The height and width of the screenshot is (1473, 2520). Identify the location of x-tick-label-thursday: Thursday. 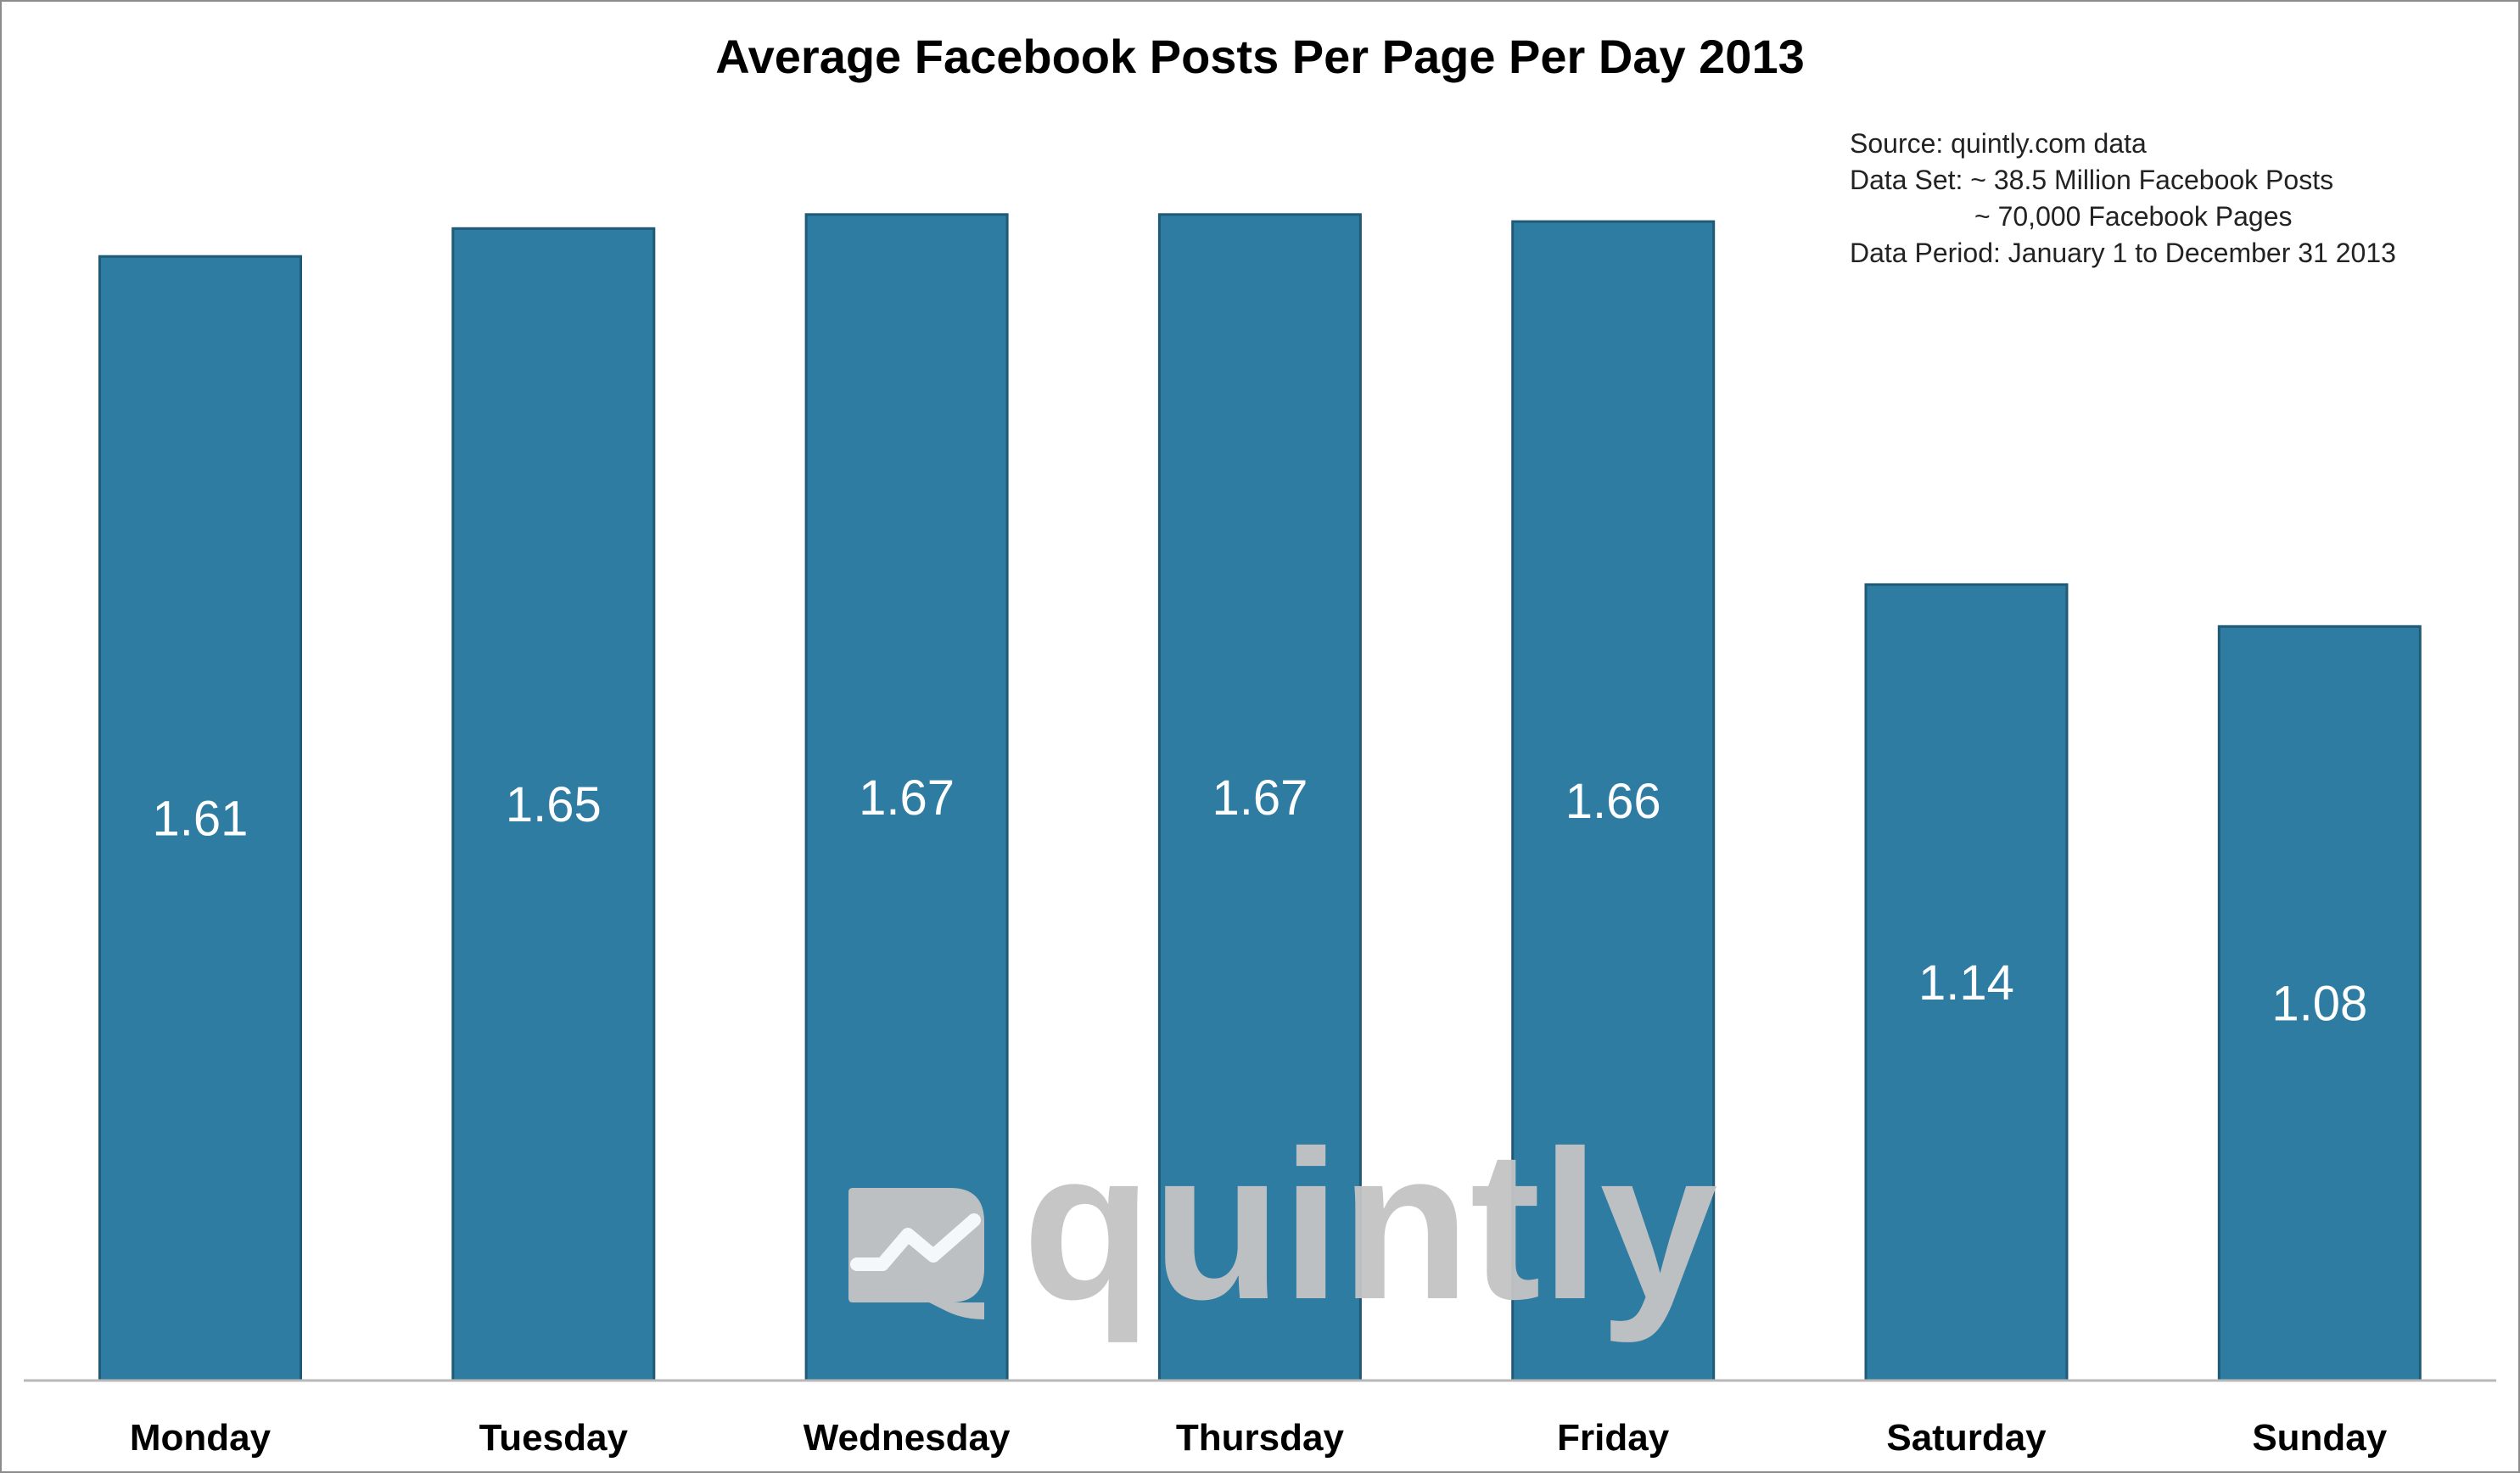
(1260, 1438).